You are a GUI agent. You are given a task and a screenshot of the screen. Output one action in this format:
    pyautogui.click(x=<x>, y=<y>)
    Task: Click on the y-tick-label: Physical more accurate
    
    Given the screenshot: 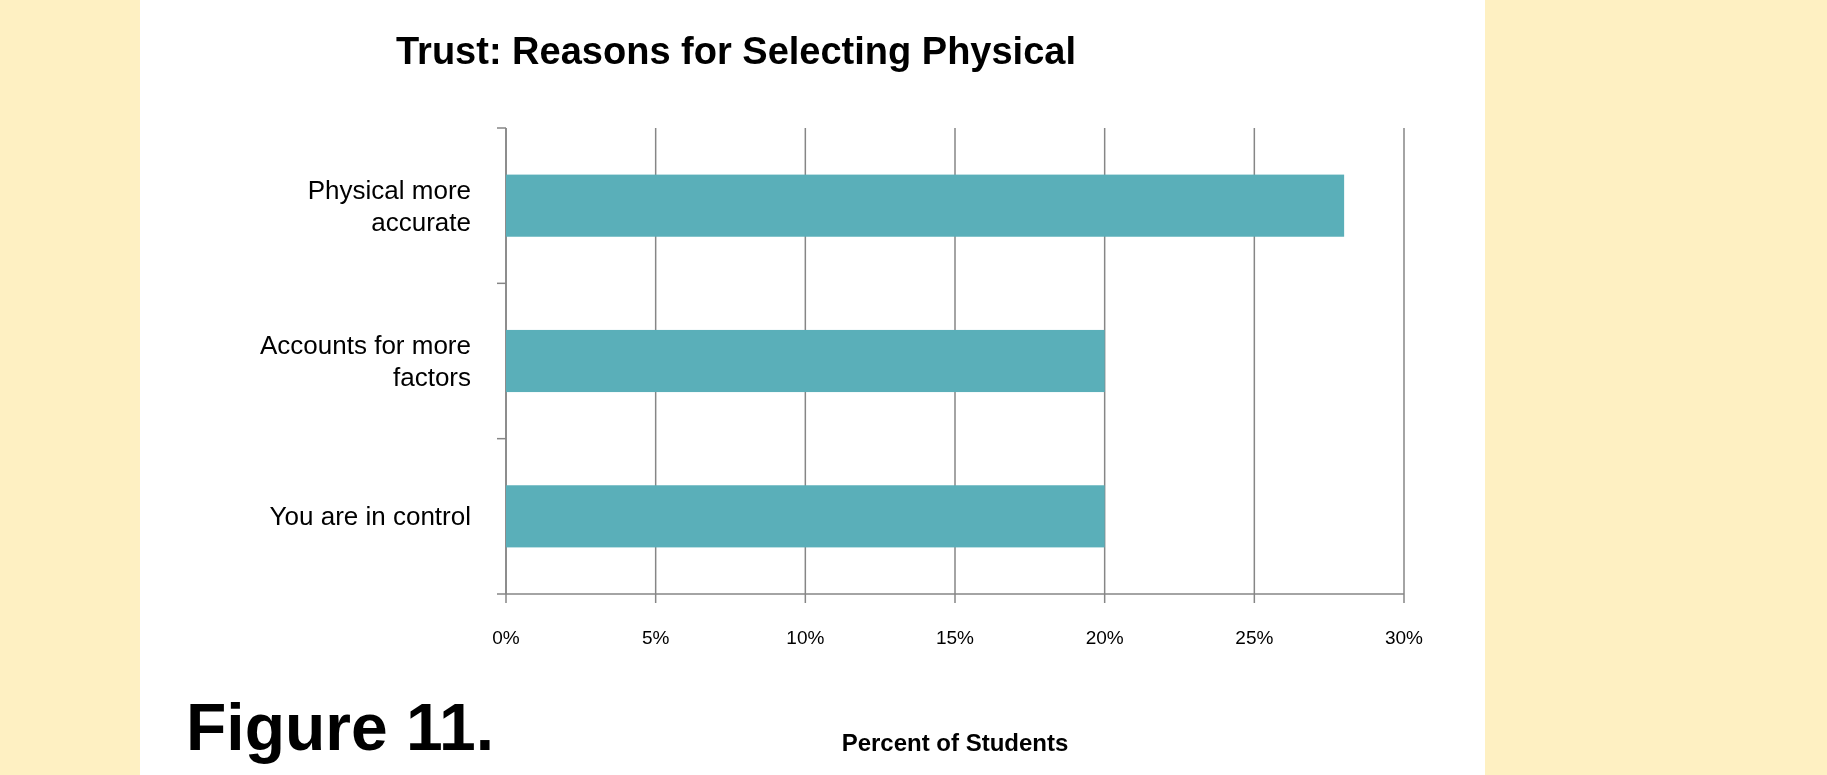 What is the action you would take?
    pyautogui.click(x=389, y=205)
    